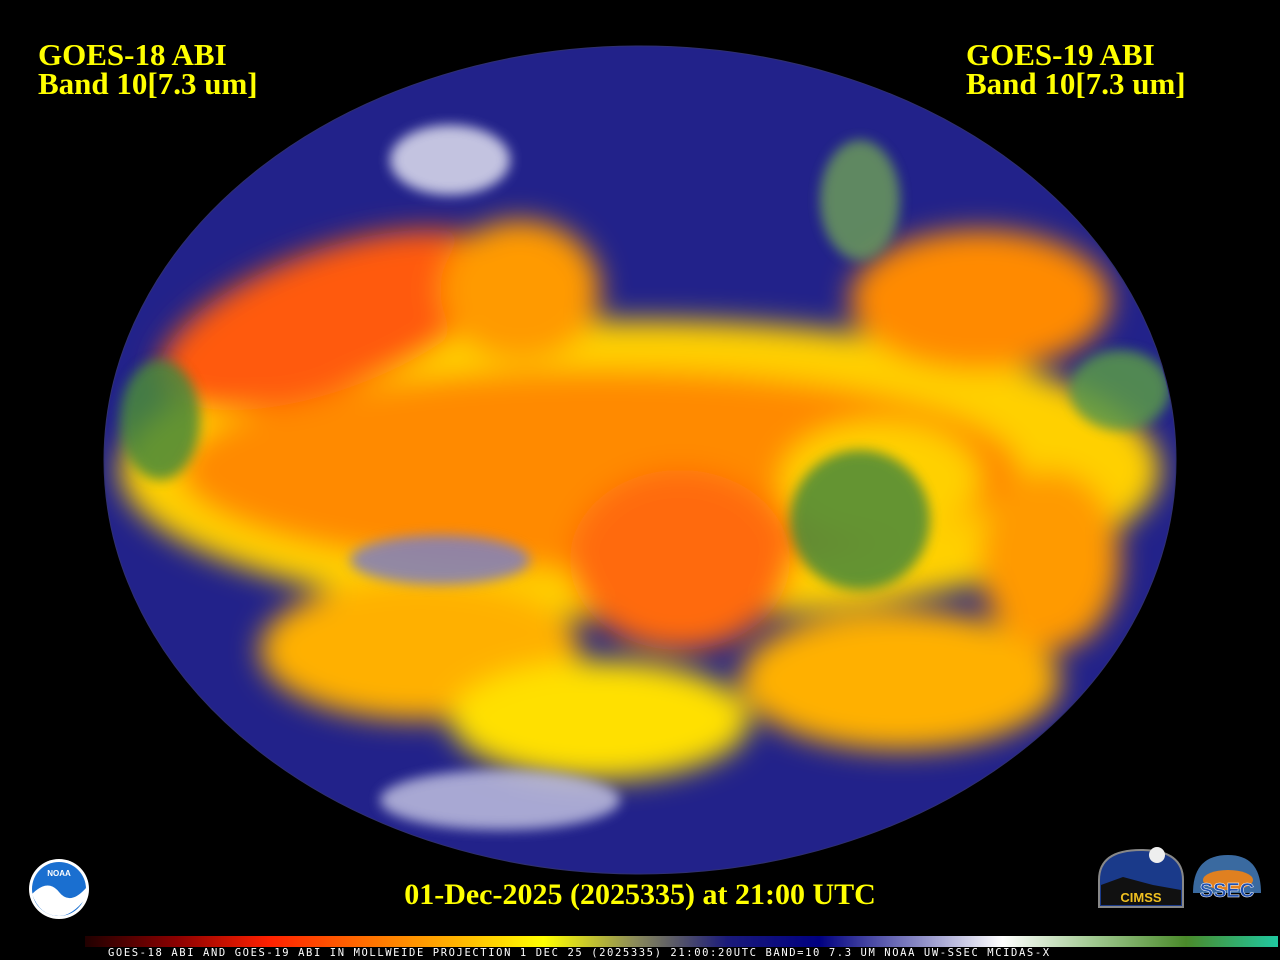 The width and height of the screenshot is (1280, 960). What do you see at coordinates (132, 54) in the screenshot?
I see `left-satellite-name: GOES-18 ABI` at bounding box center [132, 54].